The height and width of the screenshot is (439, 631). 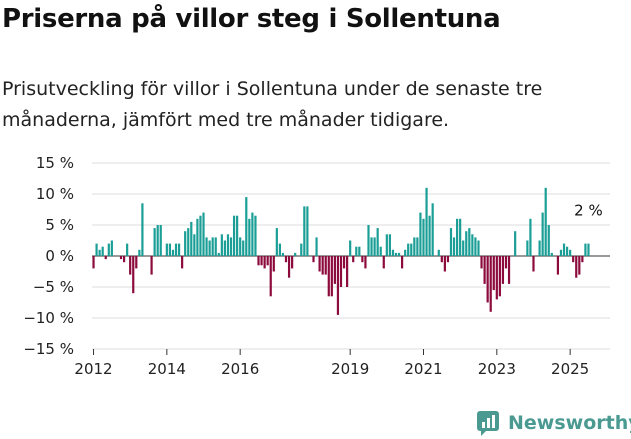 What do you see at coordinates (93, 369) in the screenshot?
I see `x-tick-label: 2012` at bounding box center [93, 369].